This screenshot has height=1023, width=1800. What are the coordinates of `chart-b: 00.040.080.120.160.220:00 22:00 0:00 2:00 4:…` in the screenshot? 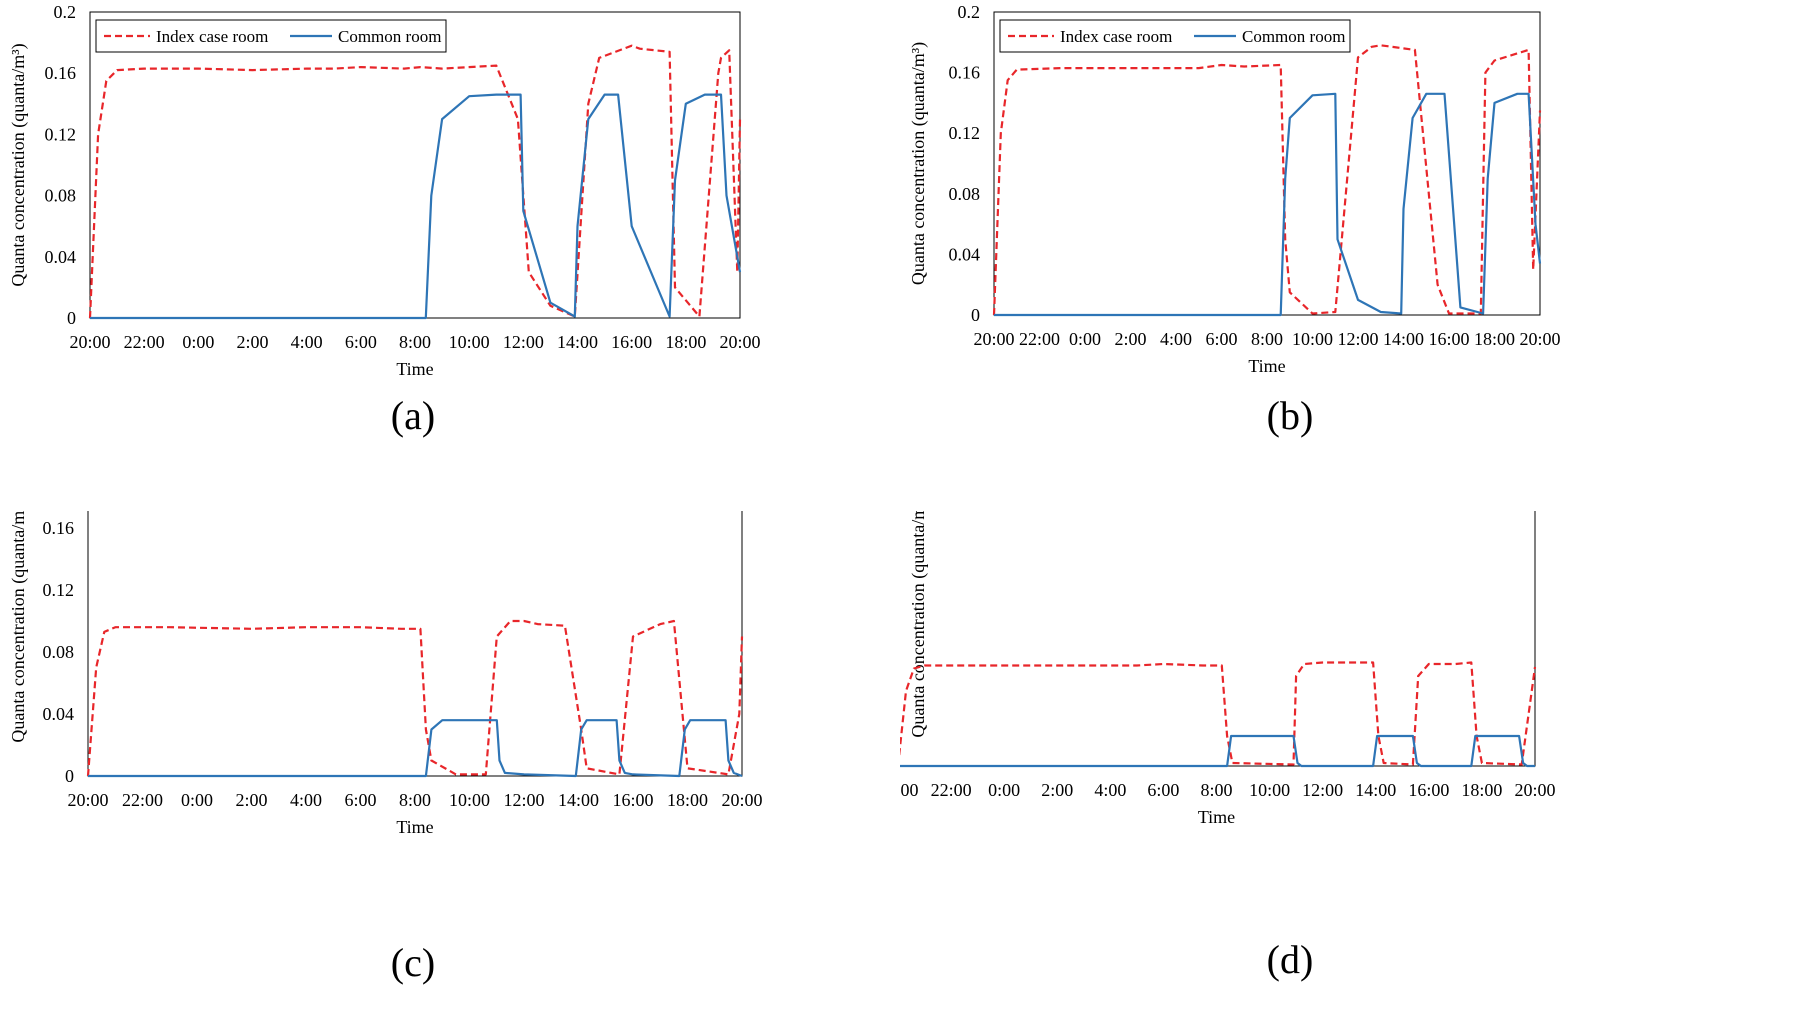 It's located at (1234, 189).